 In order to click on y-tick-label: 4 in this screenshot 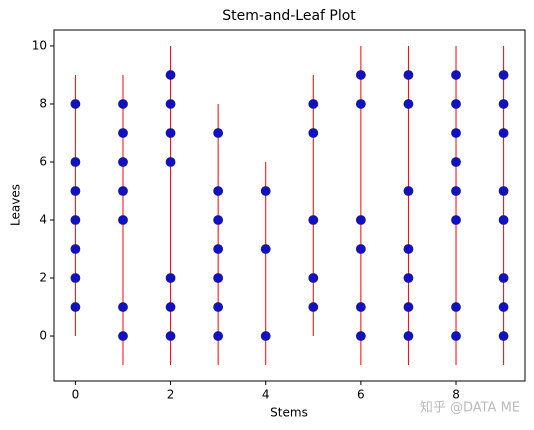, I will do `click(43, 220)`.